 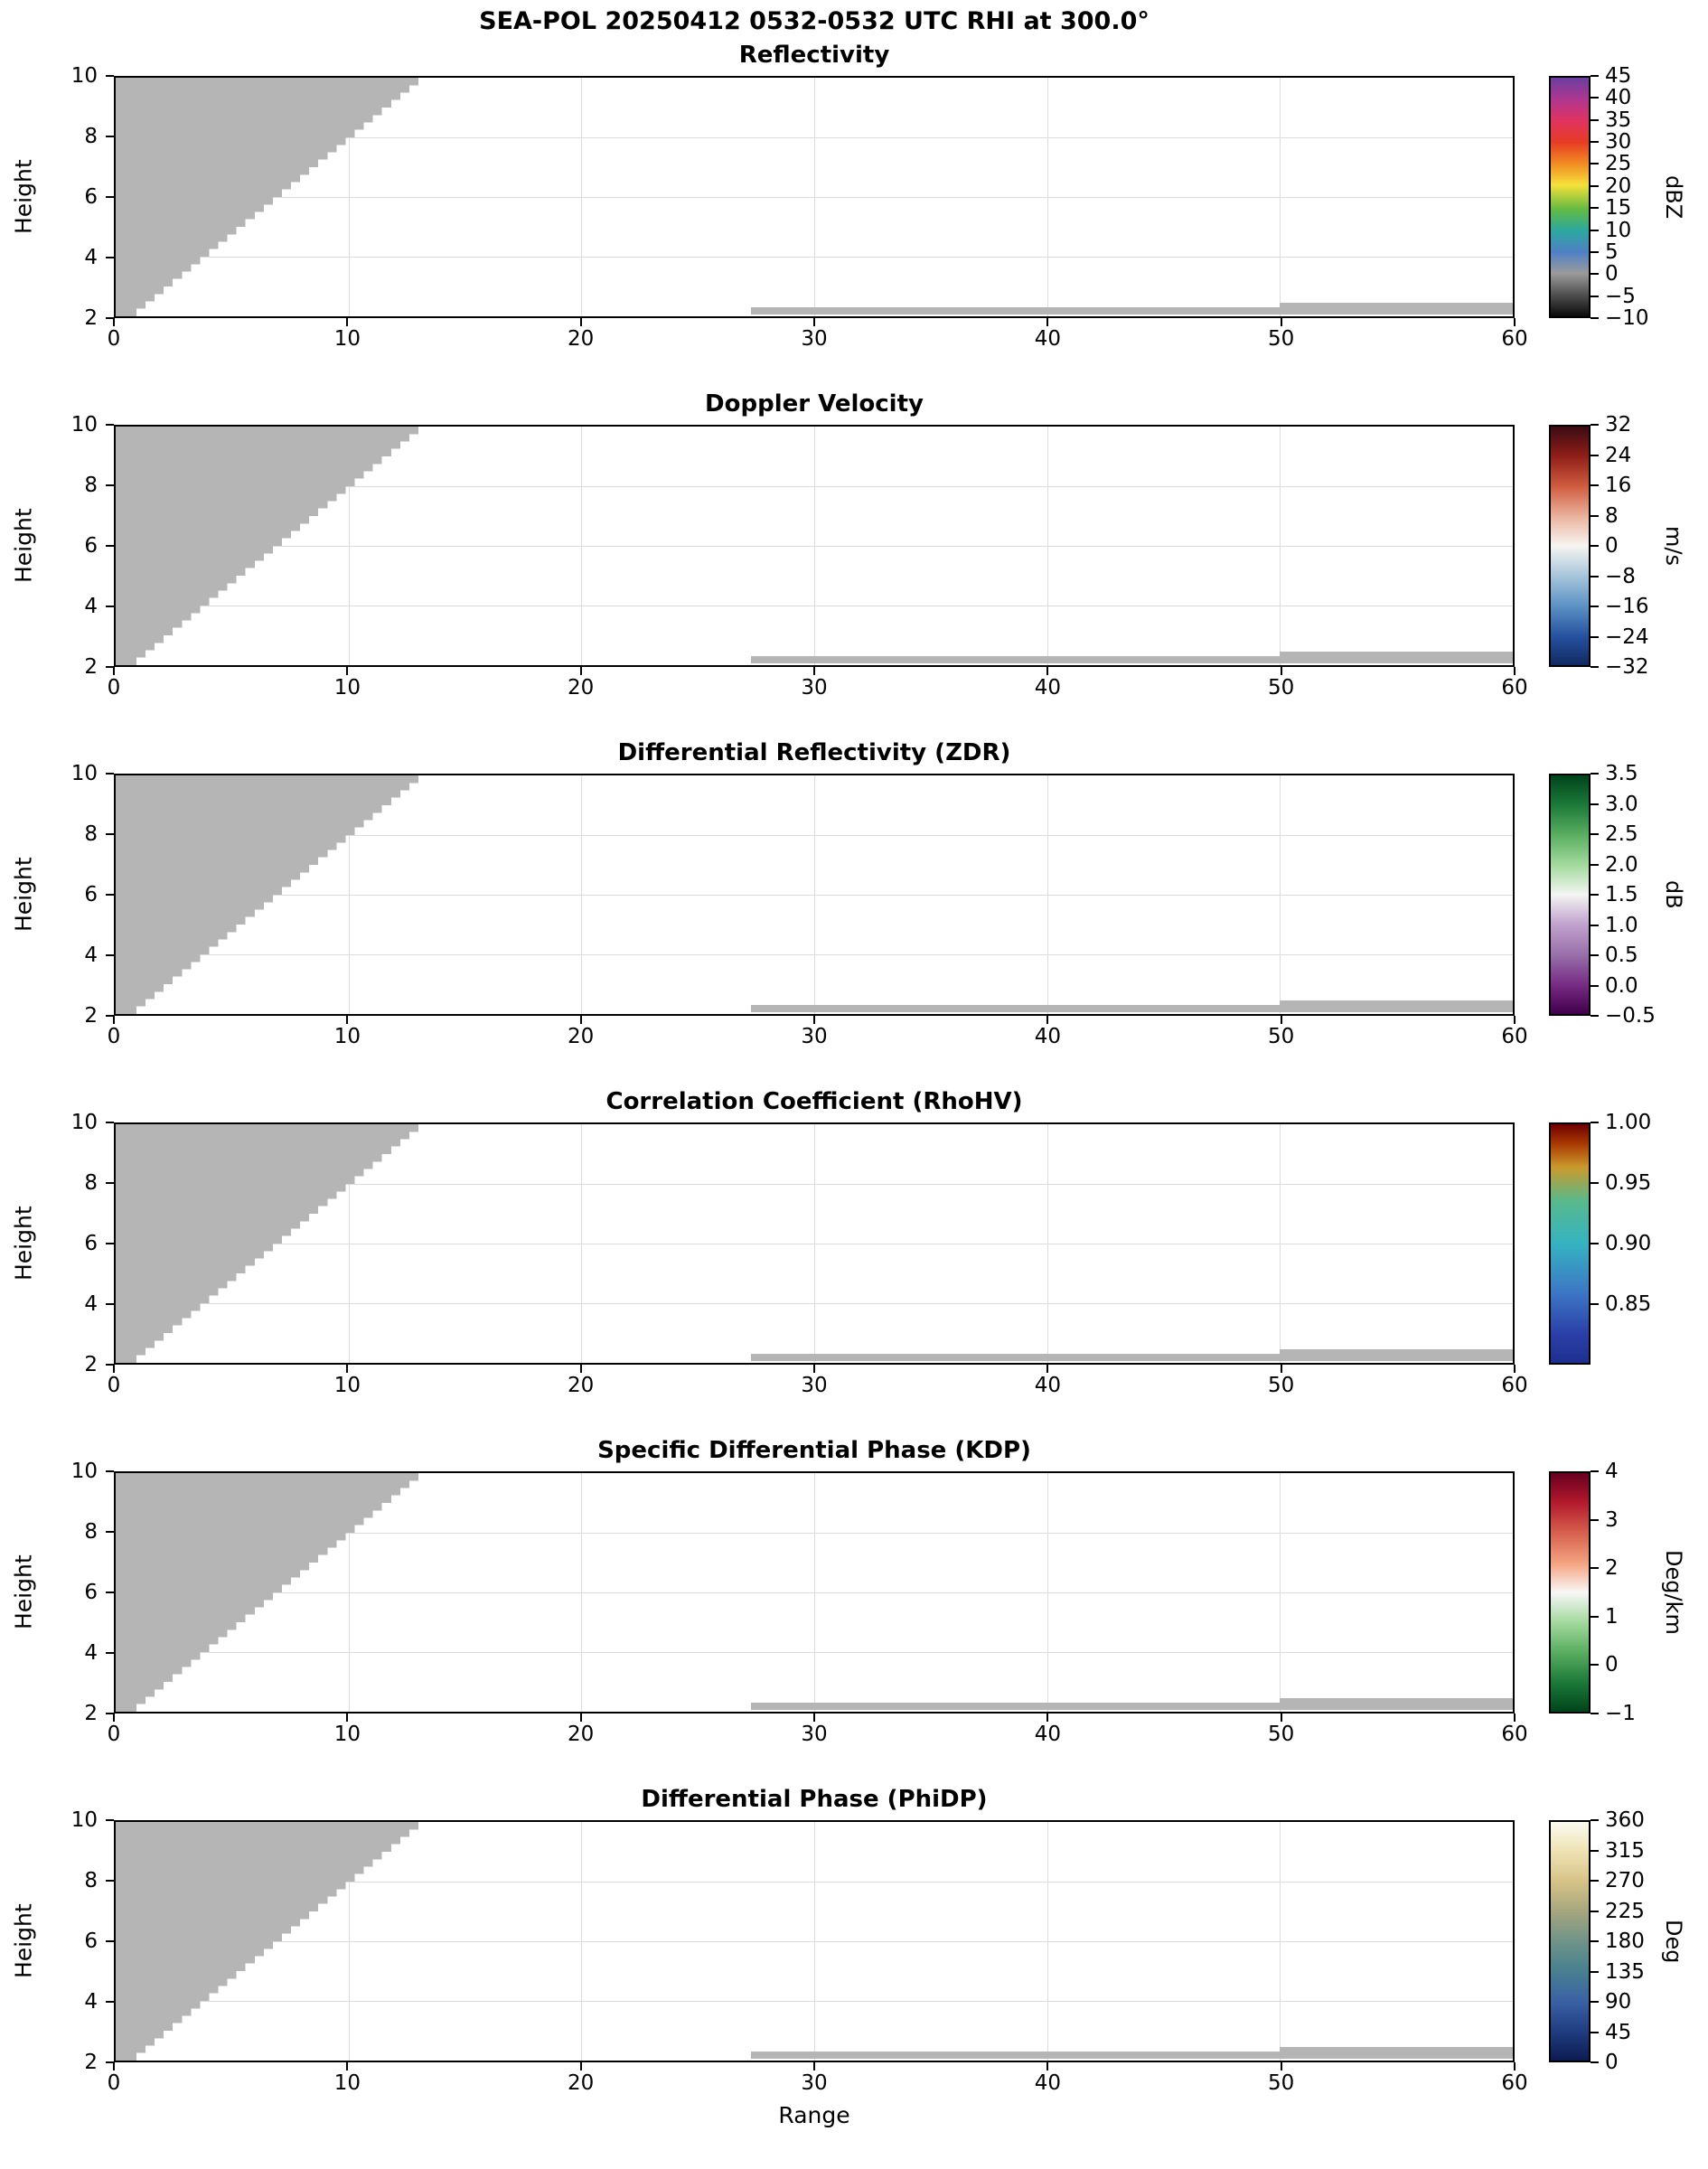 I want to click on colorbar-tick-label: 0.90, so click(x=1628, y=1244).